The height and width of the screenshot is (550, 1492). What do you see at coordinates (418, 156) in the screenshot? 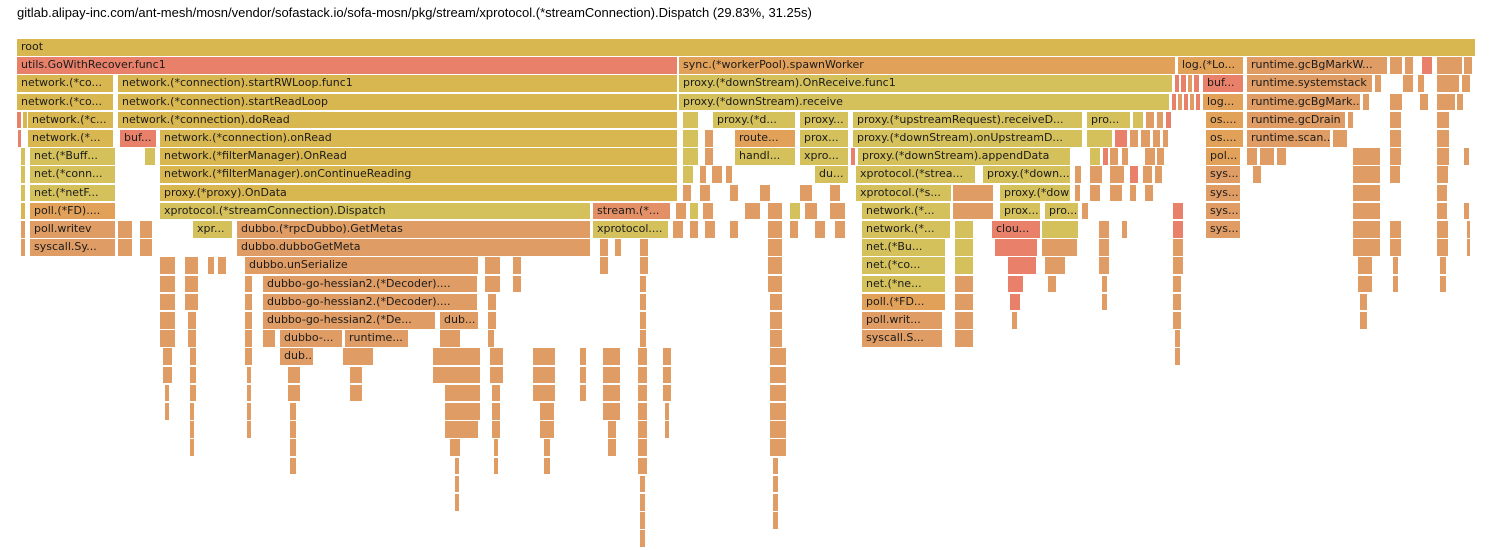
I see `flame-frame: network.(*filterManager).OnRead` at bounding box center [418, 156].